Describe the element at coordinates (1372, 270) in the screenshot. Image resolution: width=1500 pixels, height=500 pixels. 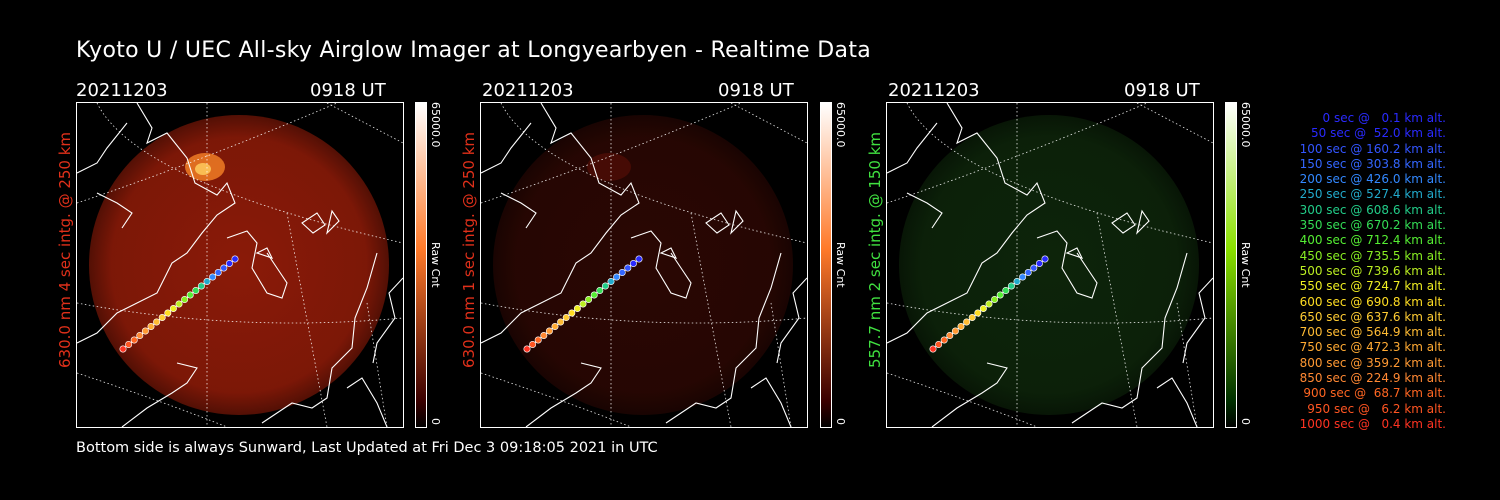
I see `trajectory-entry: 500 sec @ 739.6 km alt.` at that location.